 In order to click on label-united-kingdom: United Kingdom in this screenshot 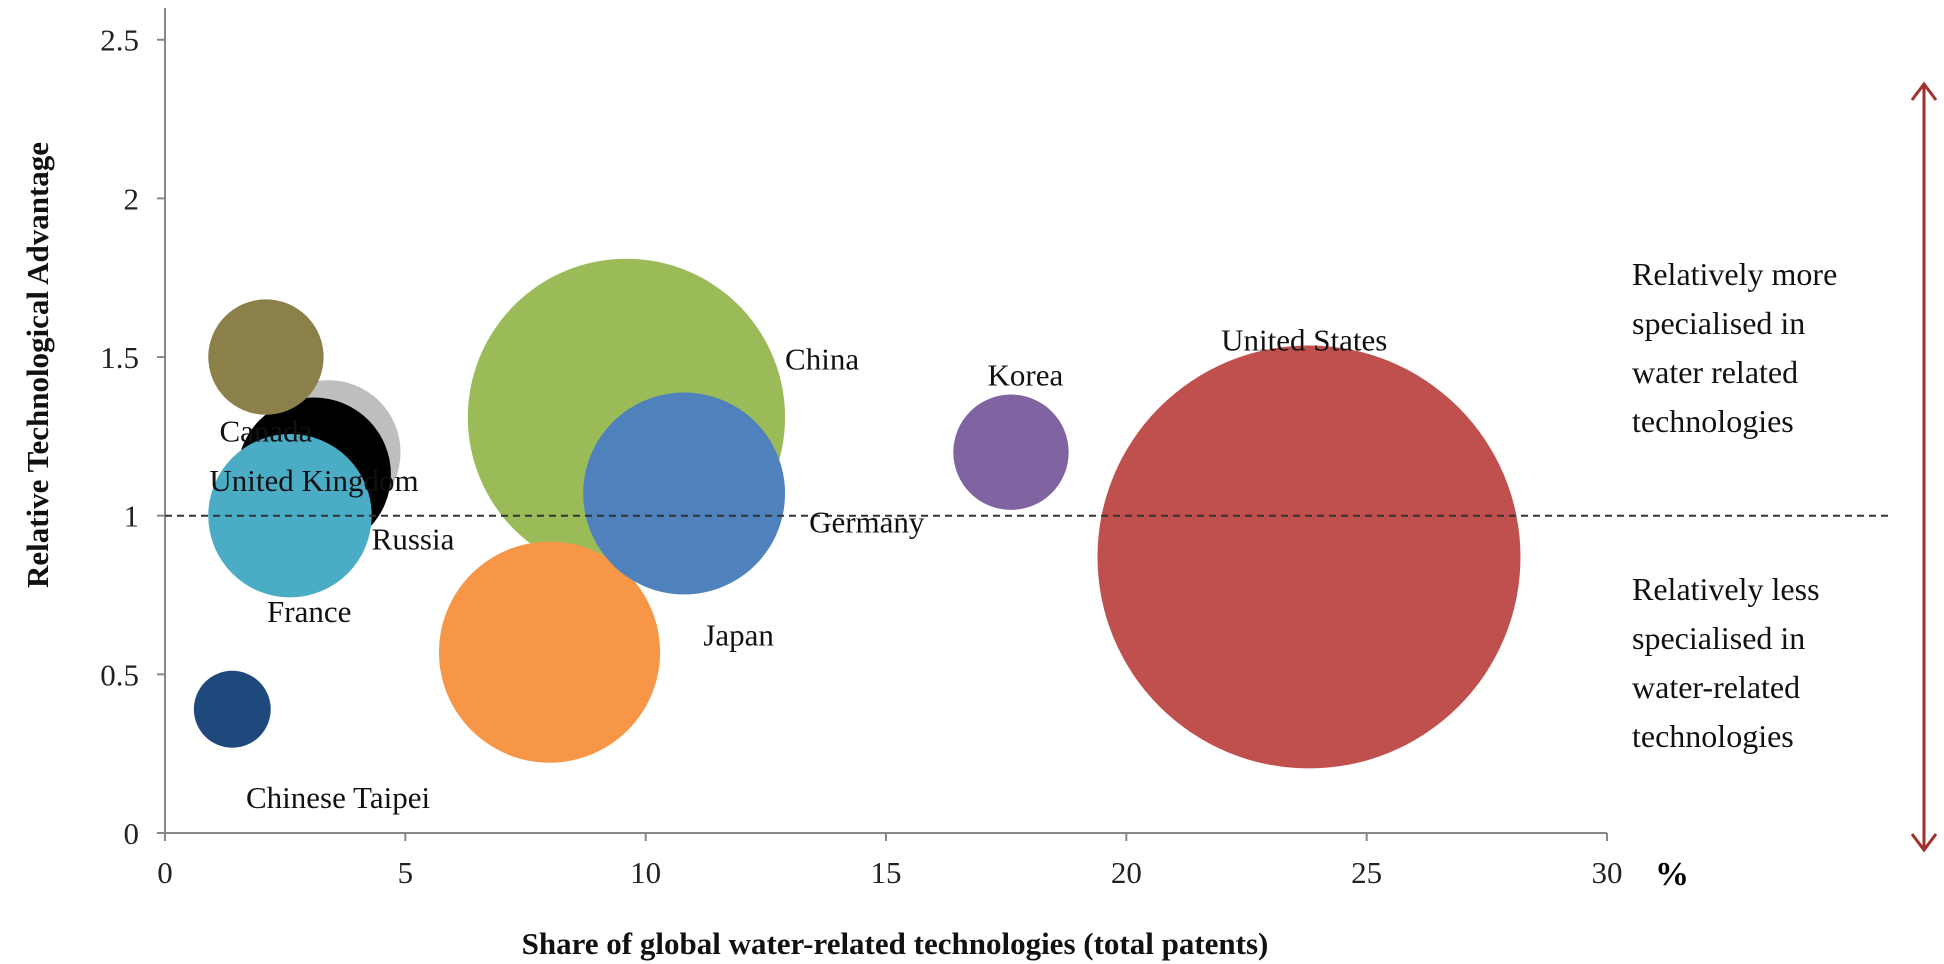, I will do `click(313, 480)`.